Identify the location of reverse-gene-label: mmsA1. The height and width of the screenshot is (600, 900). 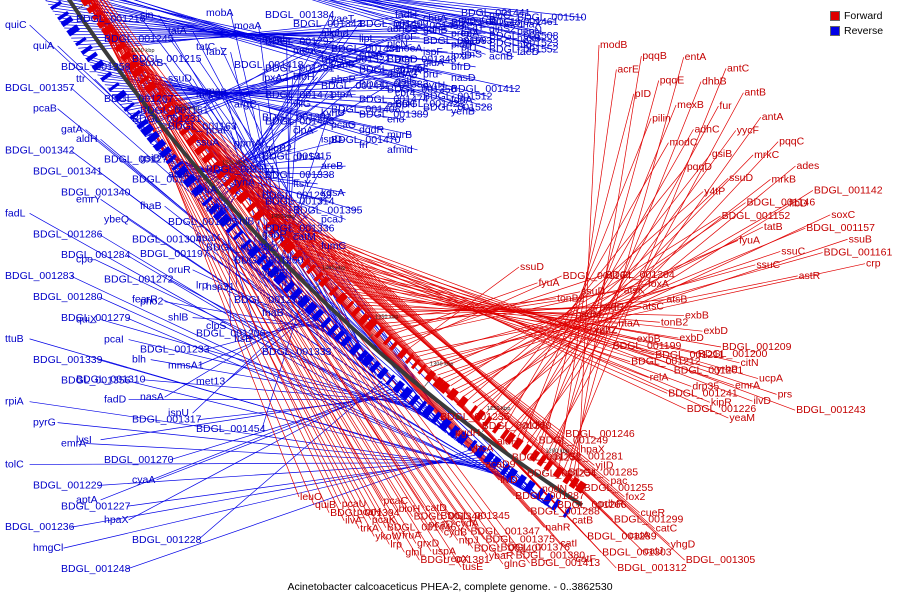
(186, 365).